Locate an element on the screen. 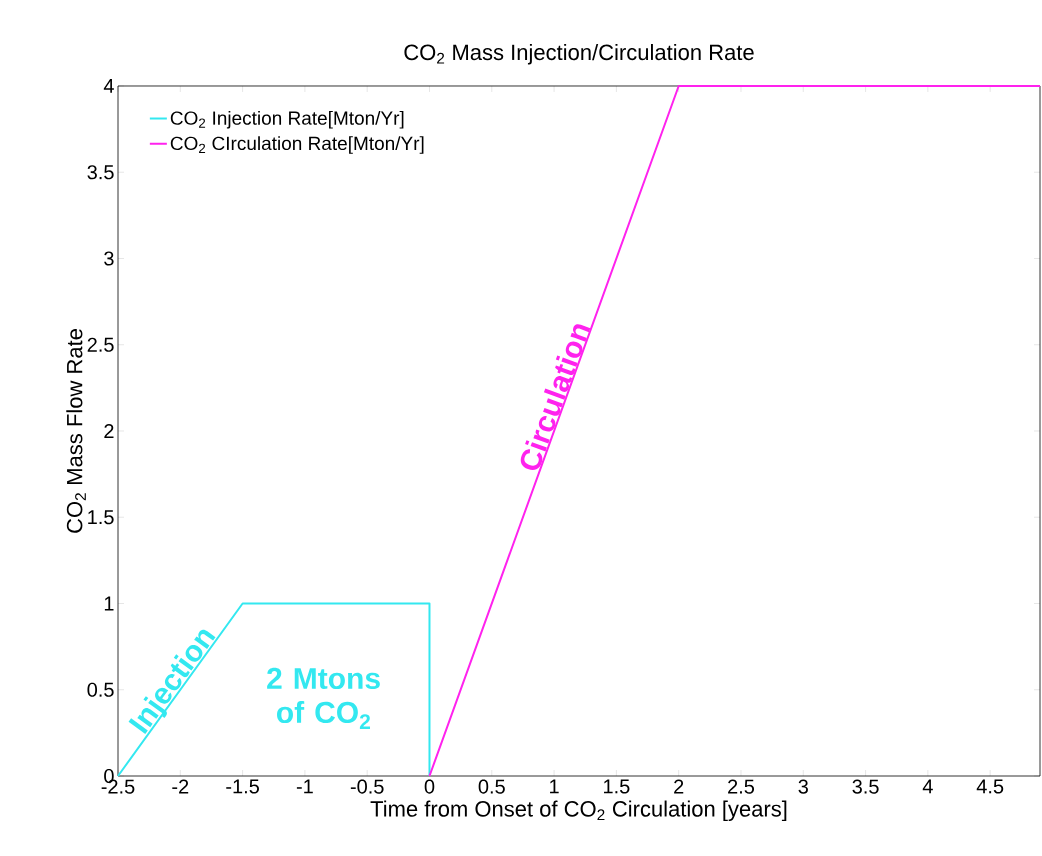 The image size is (1042, 856). x-tick-label: 1 is located at coordinates (554, 786).